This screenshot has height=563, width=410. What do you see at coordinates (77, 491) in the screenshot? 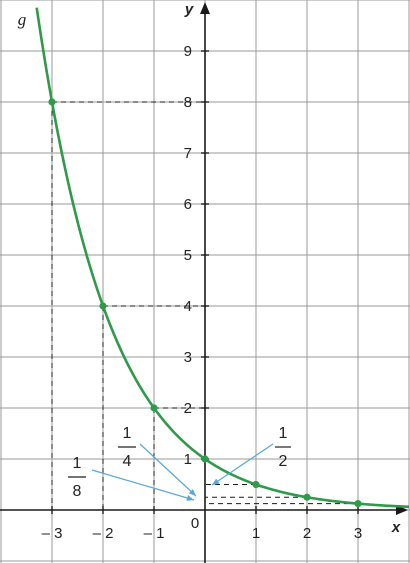
I see `callout-denominator: 8` at bounding box center [77, 491].